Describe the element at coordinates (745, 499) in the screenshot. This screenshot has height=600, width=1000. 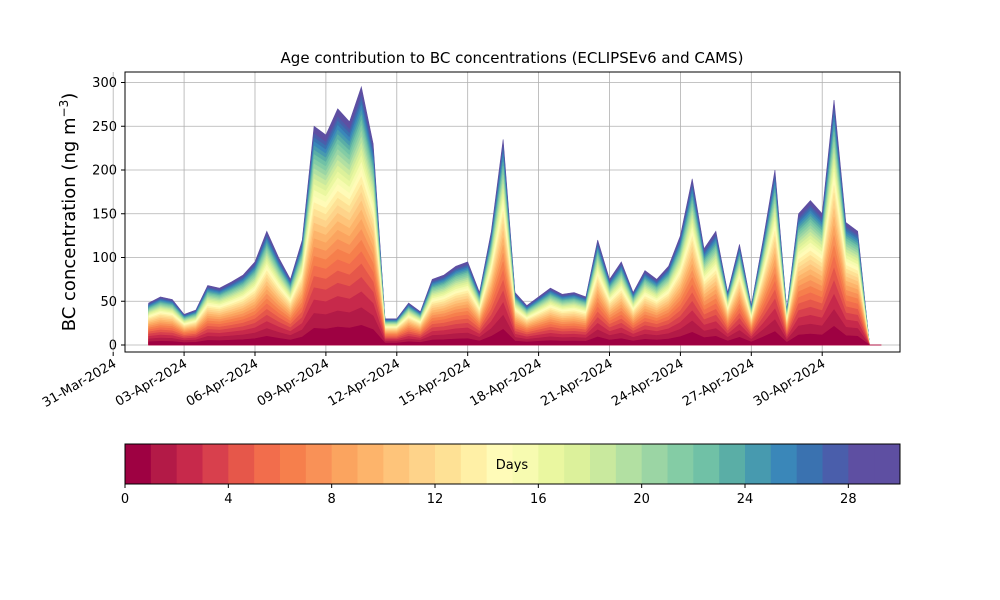
I see `colorbar-tick-label: 24` at that location.